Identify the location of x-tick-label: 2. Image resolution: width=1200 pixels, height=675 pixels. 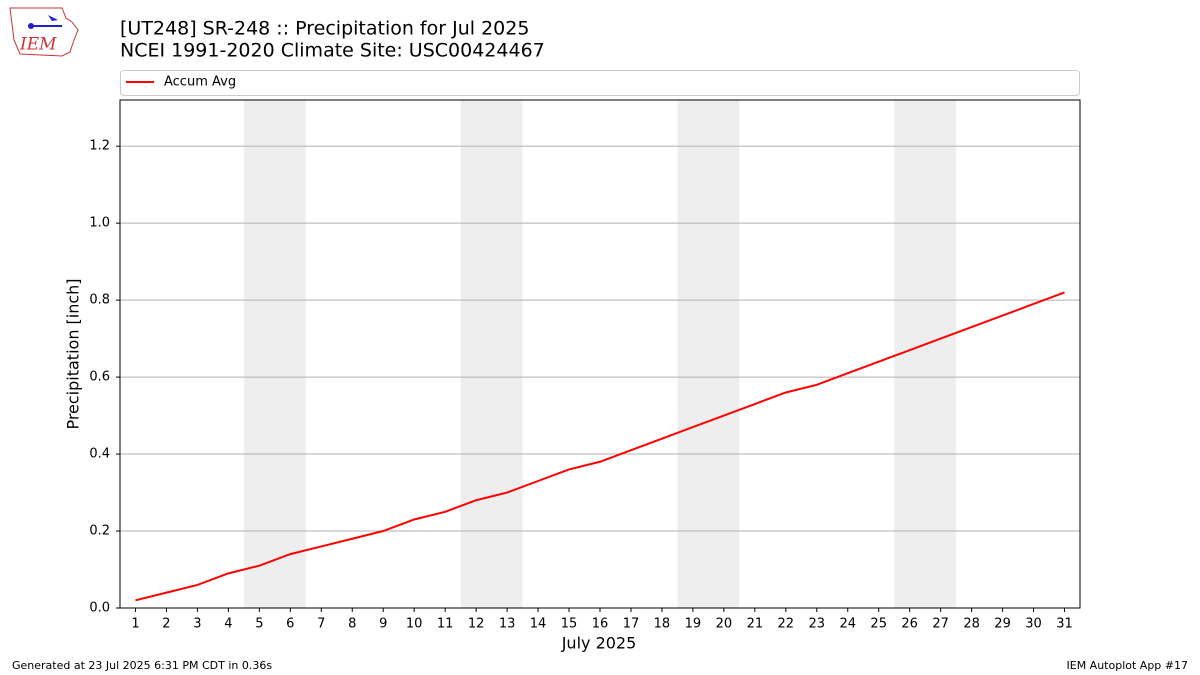
(166, 624).